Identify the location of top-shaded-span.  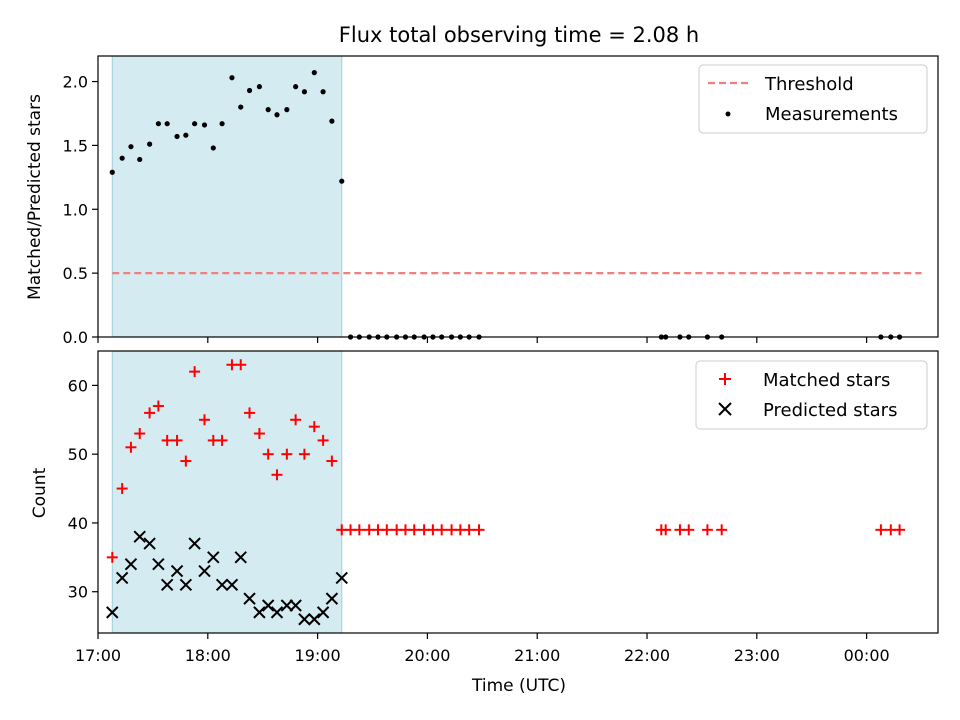
(227, 196).